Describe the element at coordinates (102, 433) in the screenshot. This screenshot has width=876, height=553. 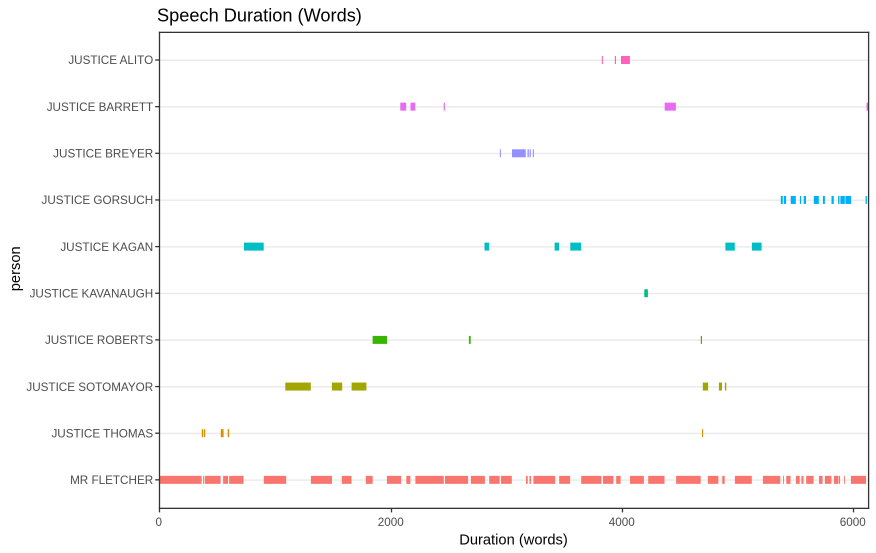
I see `svg-text: JUSTICE THOMAS` at that location.